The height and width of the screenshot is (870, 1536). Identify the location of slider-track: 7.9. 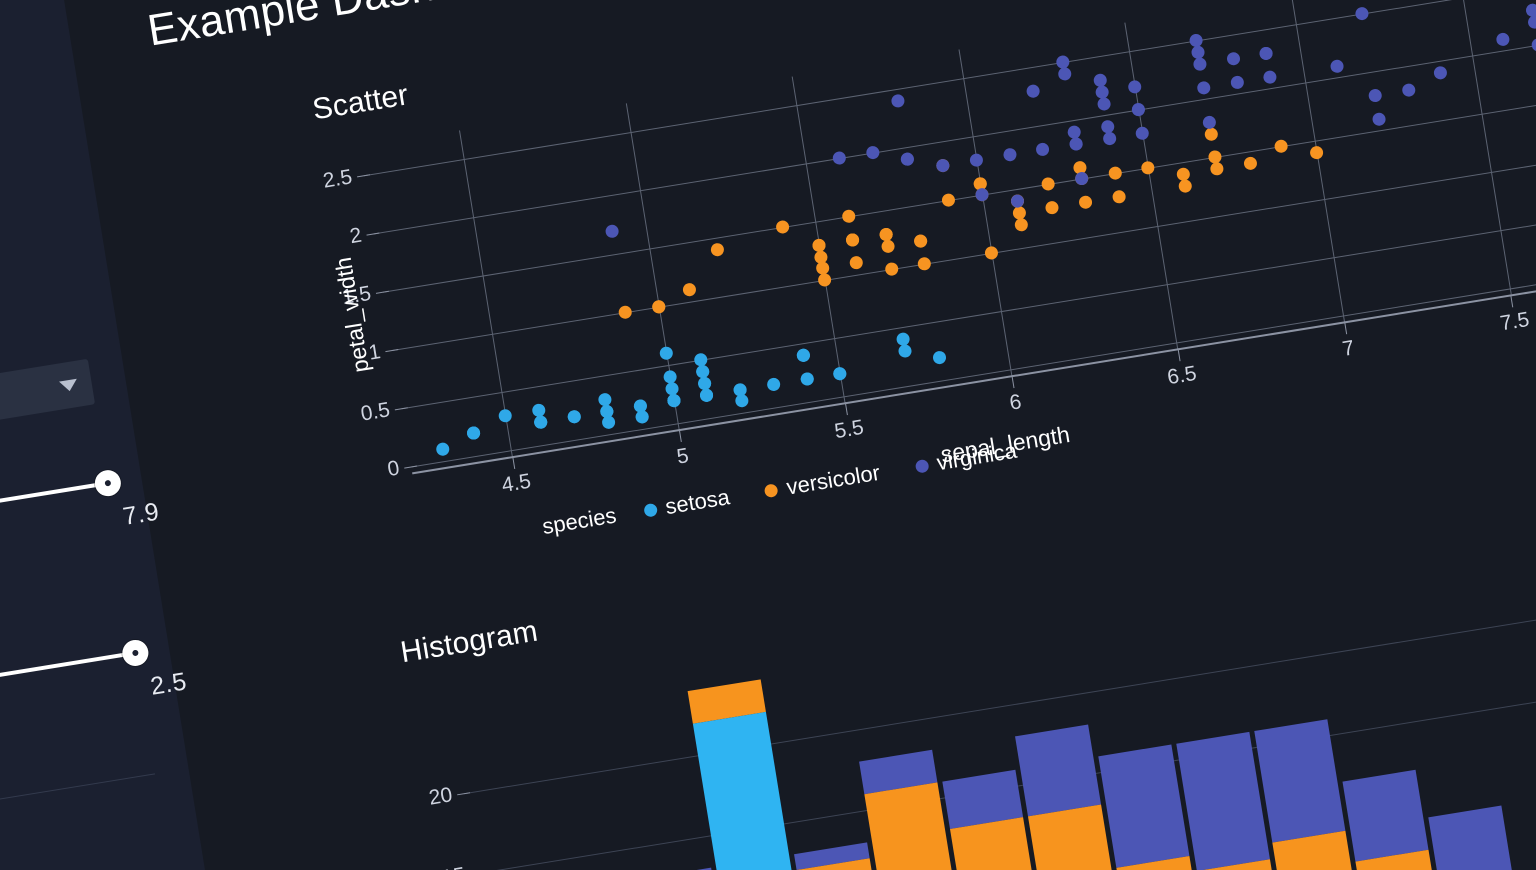
(80, 499).